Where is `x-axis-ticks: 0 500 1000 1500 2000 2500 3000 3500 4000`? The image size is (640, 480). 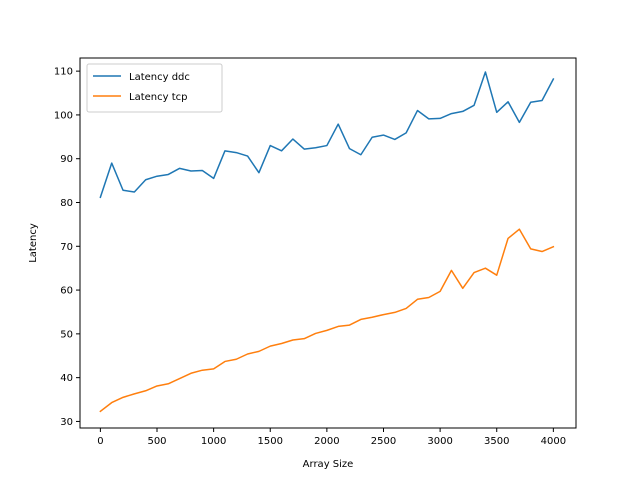 x-axis-ticks: 0 500 1000 1500 2000 2500 3000 3500 4000 is located at coordinates (331, 437).